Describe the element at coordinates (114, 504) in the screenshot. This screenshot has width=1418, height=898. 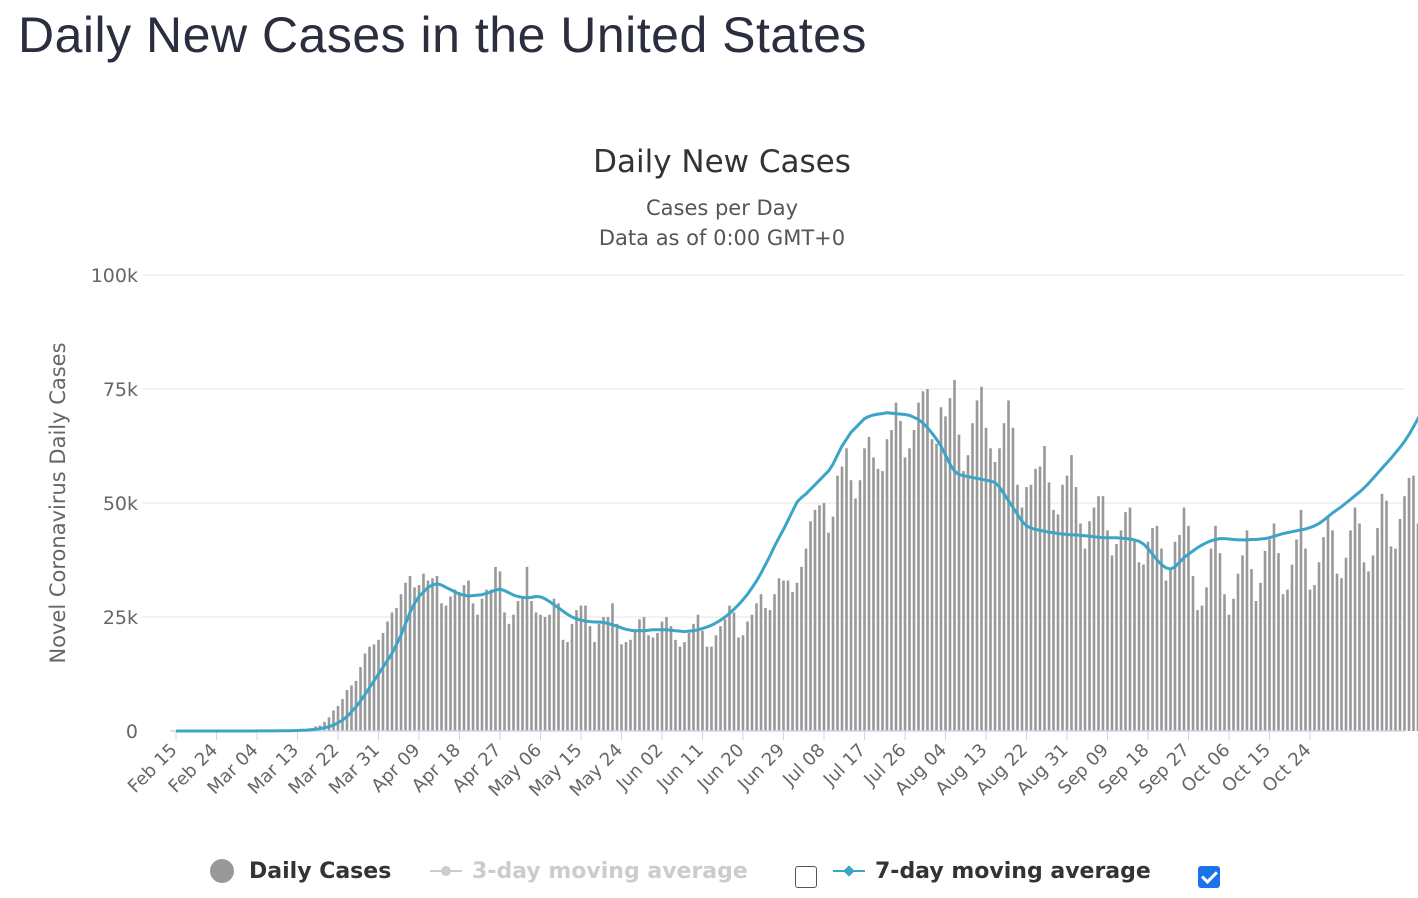
I see `y-axis-labels: 0 25k 50k 75k 100k` at that location.